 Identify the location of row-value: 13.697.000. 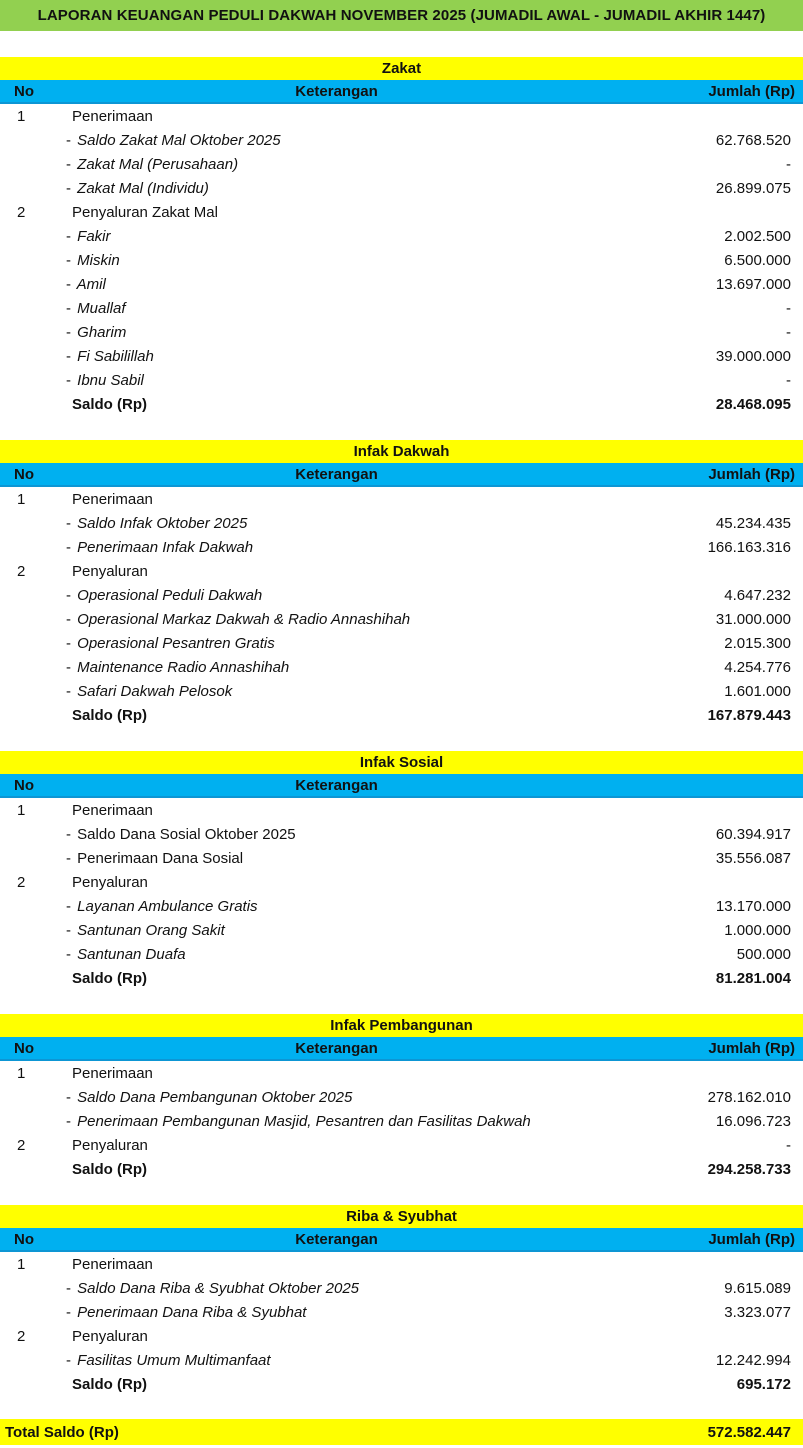
(753, 284).